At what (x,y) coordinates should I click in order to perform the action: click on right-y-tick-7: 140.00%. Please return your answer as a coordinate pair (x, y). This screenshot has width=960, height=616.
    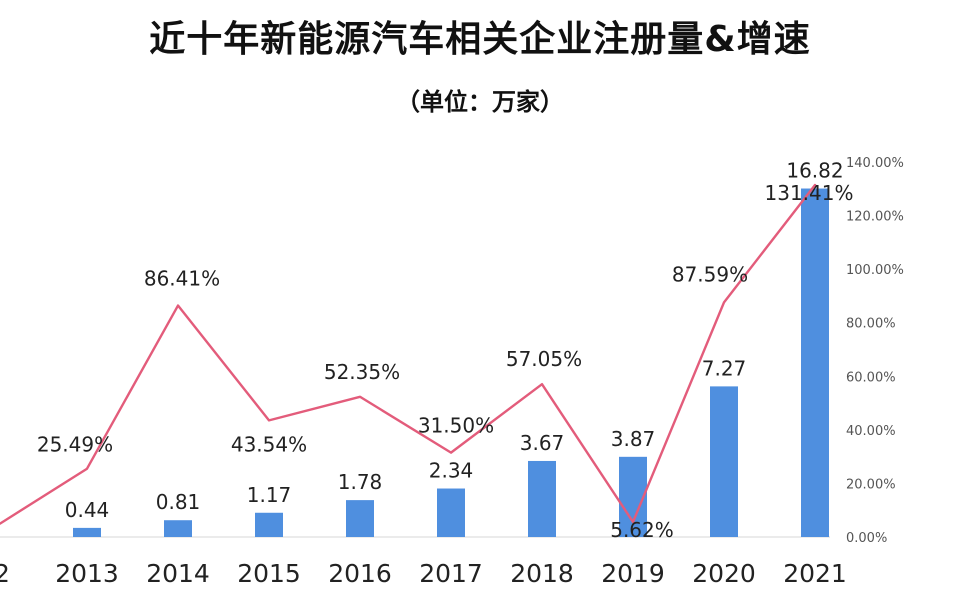
    Looking at the image, I should click on (875, 163).